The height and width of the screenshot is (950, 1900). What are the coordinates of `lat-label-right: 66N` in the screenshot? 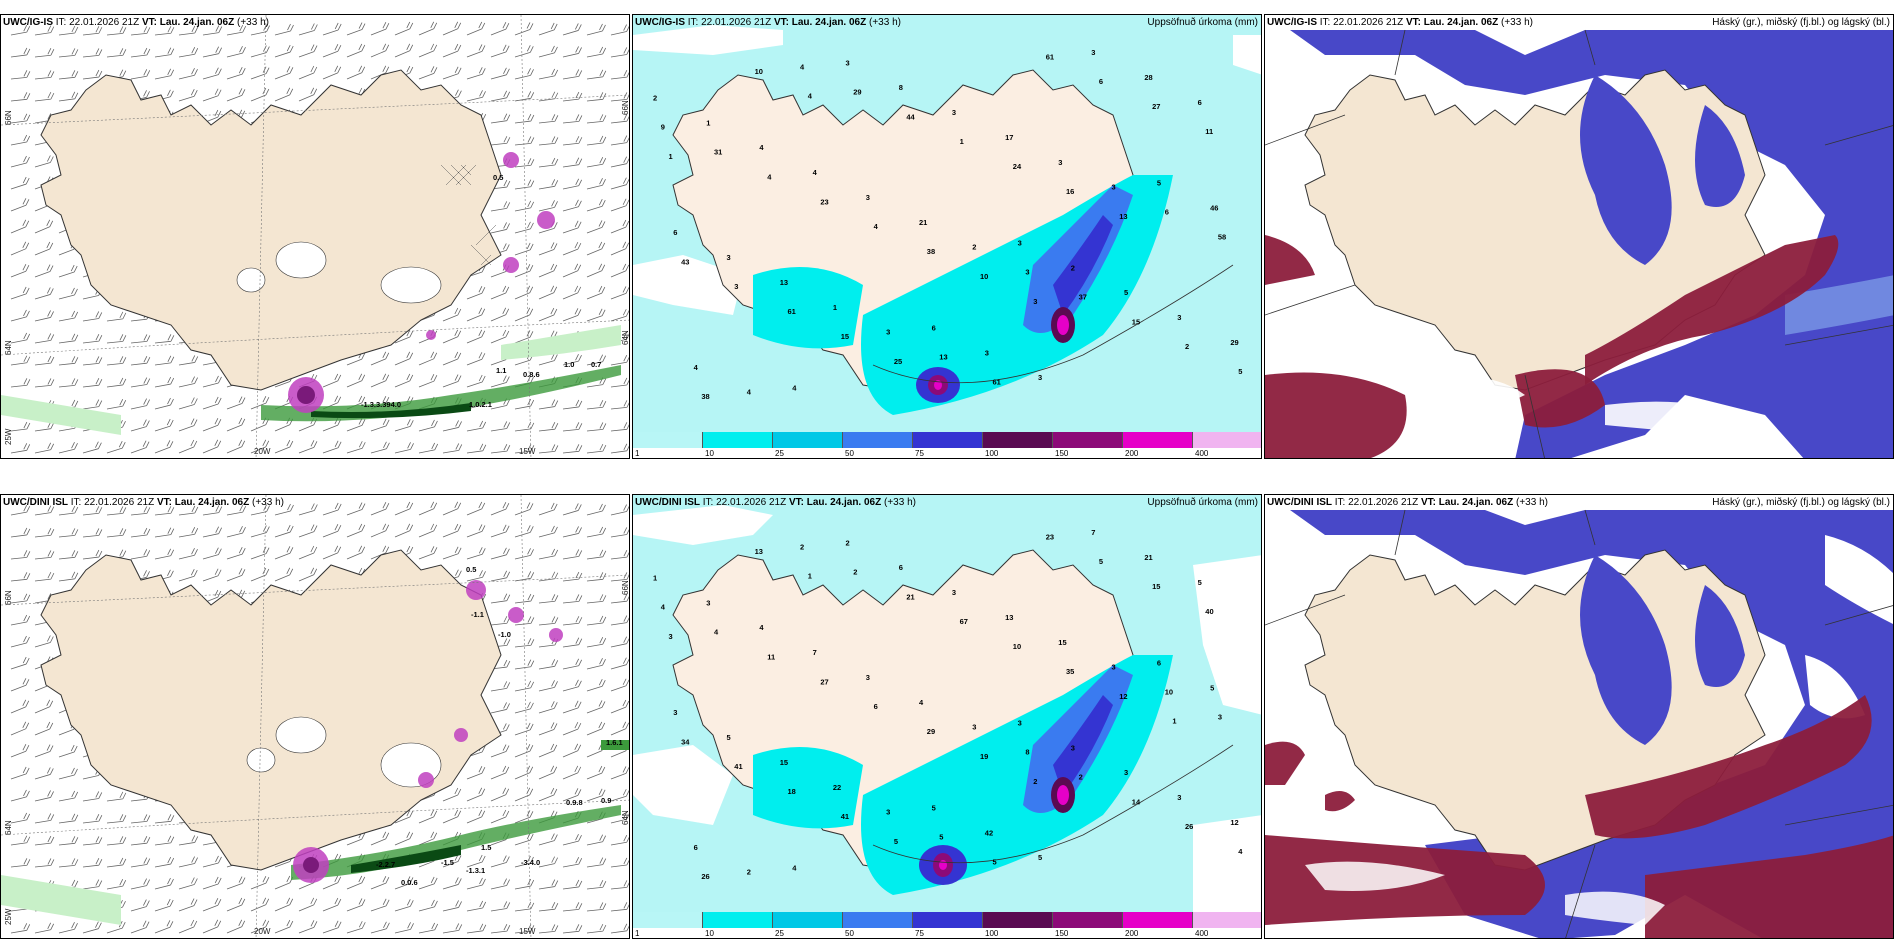 It's located at (625, 107).